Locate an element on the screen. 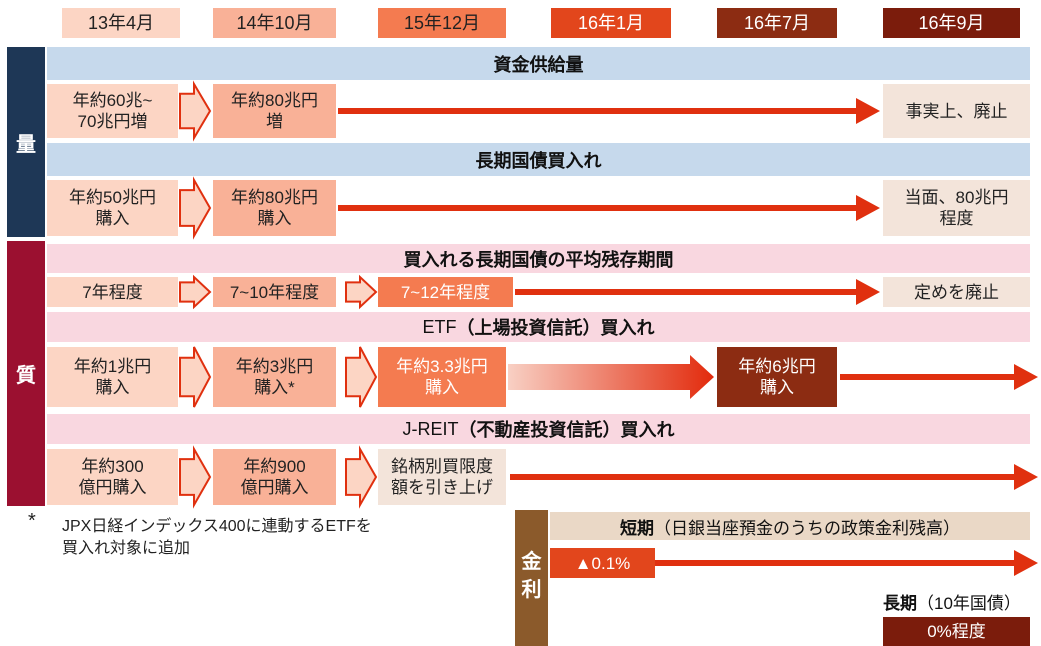  cell-line: 年約60兆~ is located at coordinates (113, 100).